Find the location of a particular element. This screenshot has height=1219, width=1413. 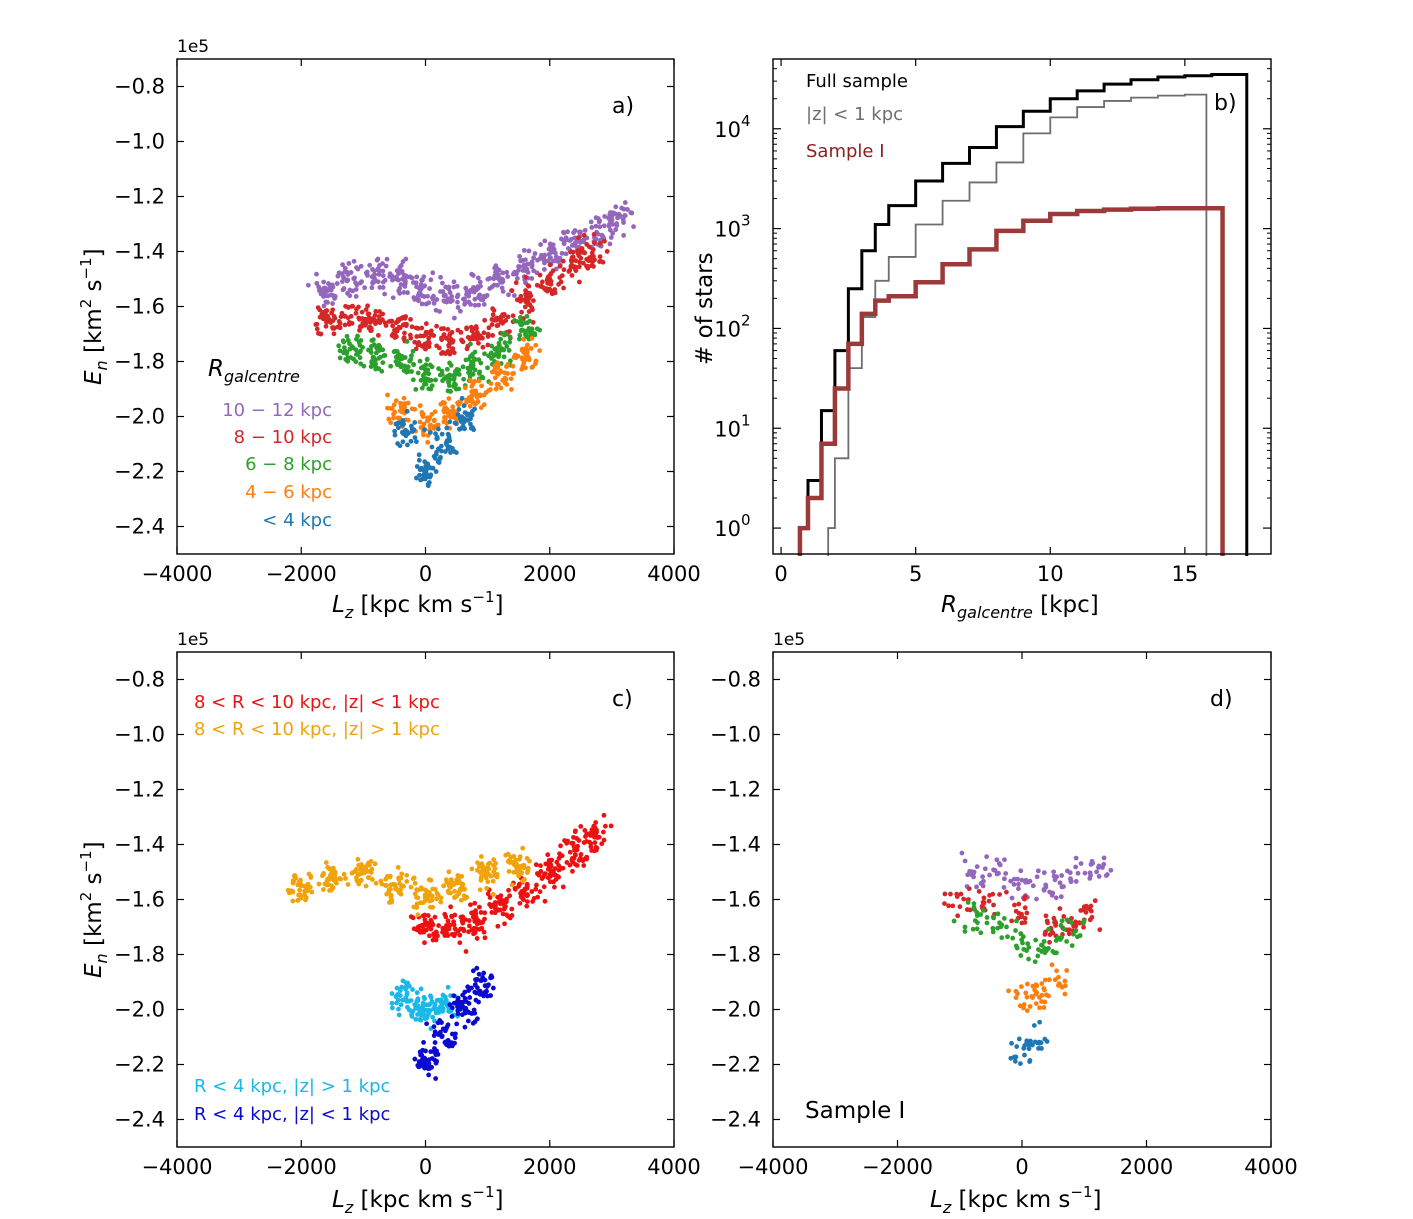

y-tick-label: −1.2 is located at coordinates (735, 790).